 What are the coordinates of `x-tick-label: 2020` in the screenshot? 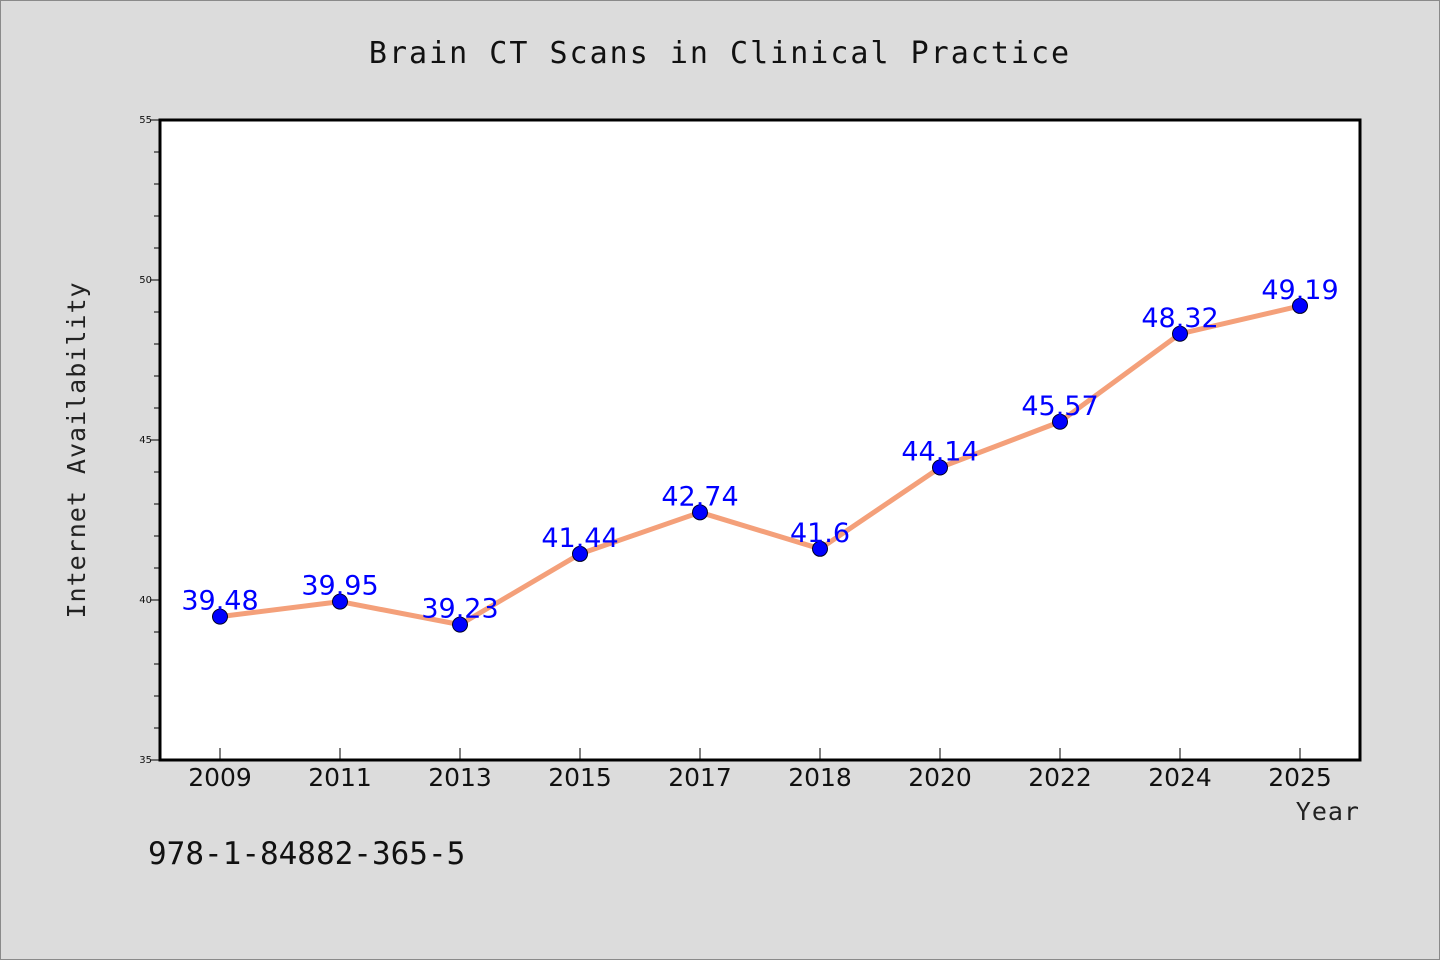 It's located at (940, 777).